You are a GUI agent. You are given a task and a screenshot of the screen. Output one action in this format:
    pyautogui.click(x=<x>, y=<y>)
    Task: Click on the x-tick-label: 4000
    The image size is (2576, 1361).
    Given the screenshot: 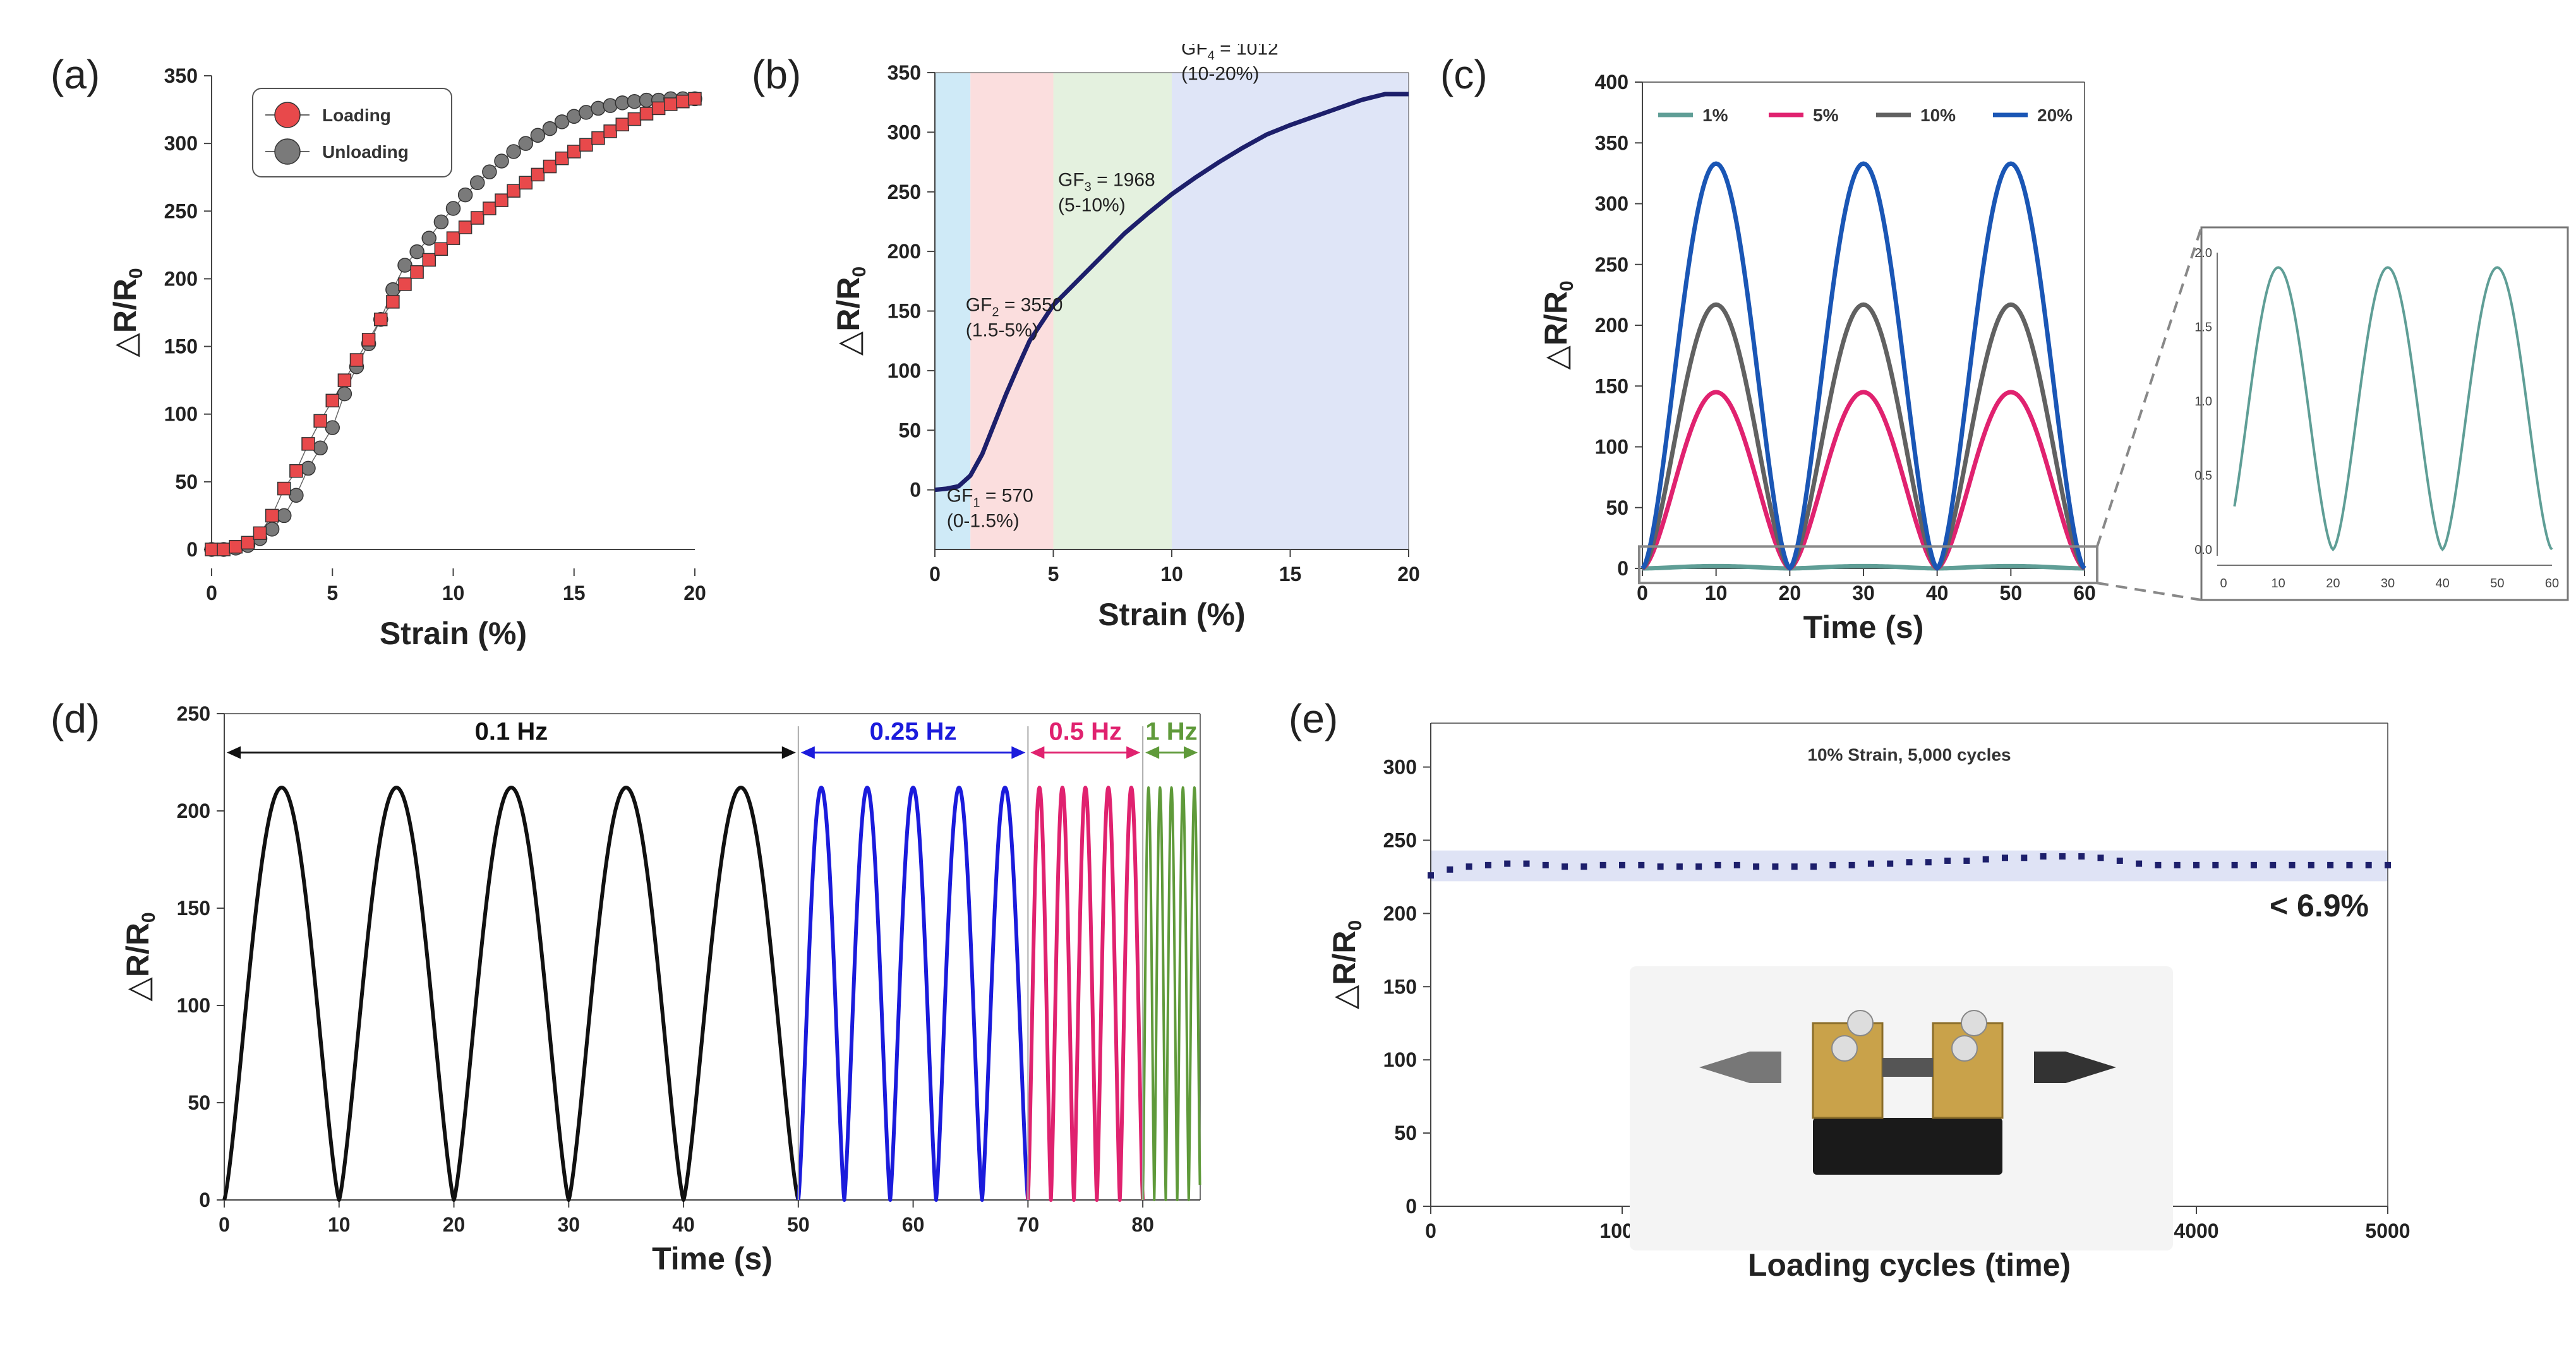 What is the action you would take?
    pyautogui.click(x=2196, y=1231)
    